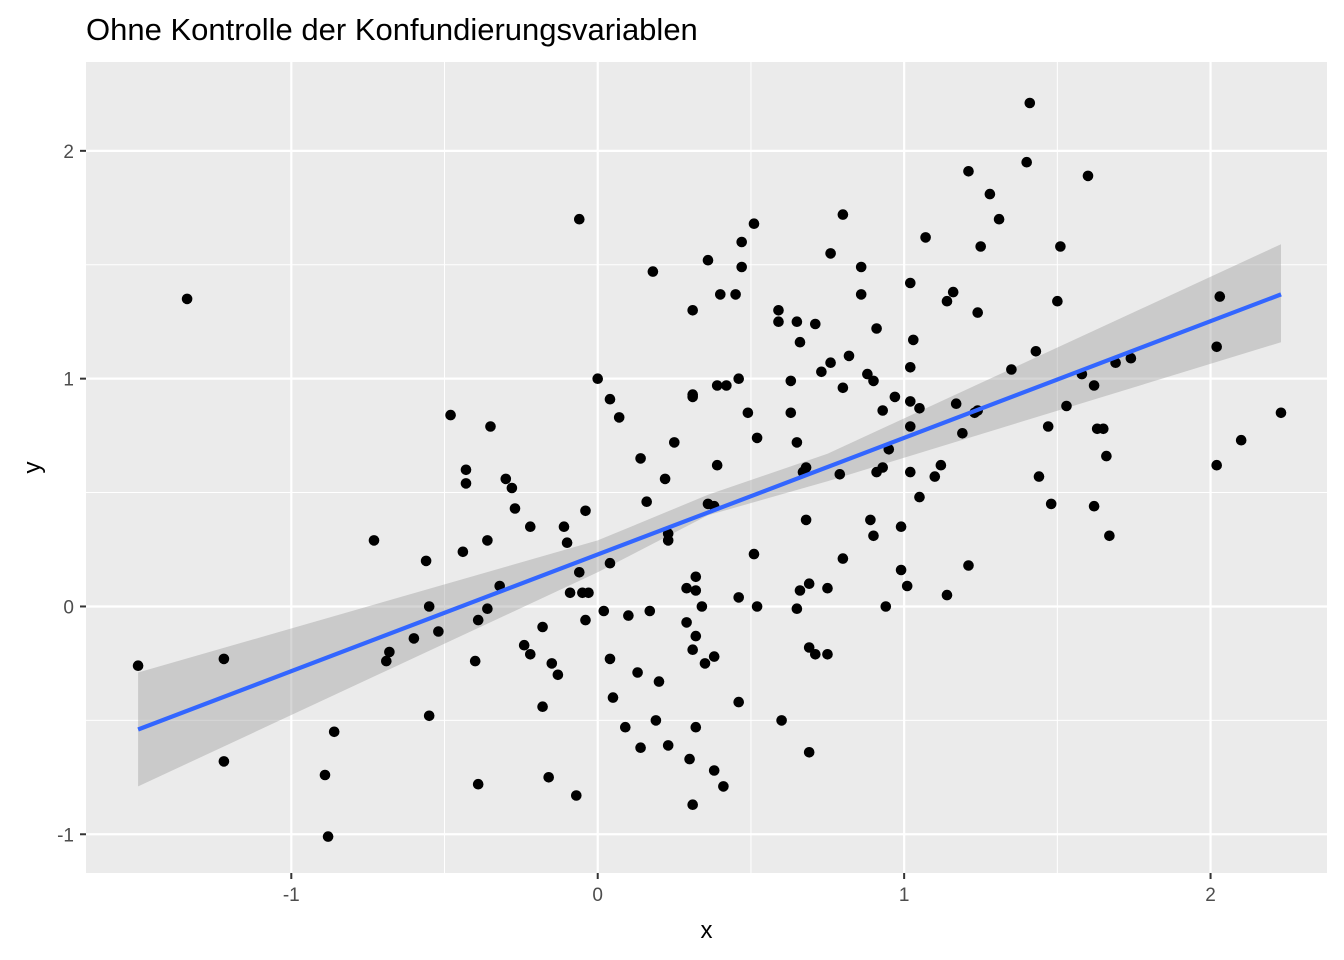  What do you see at coordinates (291, 895) in the screenshot?
I see `x-tick-label: -1` at bounding box center [291, 895].